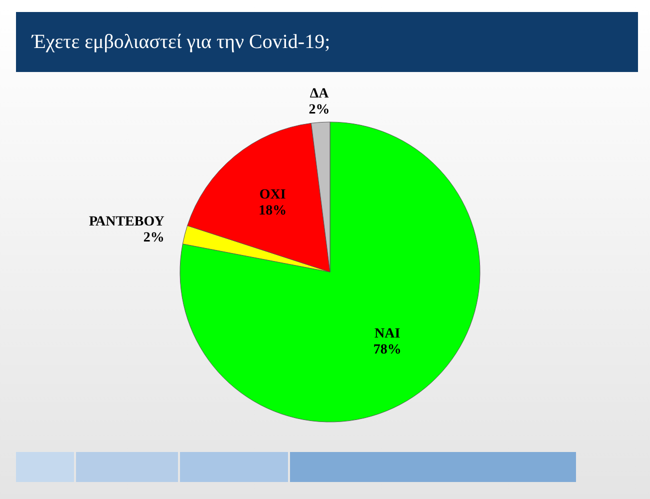  What do you see at coordinates (272, 195) in the screenshot?
I see `slice-label: ΟΧΙ` at bounding box center [272, 195].